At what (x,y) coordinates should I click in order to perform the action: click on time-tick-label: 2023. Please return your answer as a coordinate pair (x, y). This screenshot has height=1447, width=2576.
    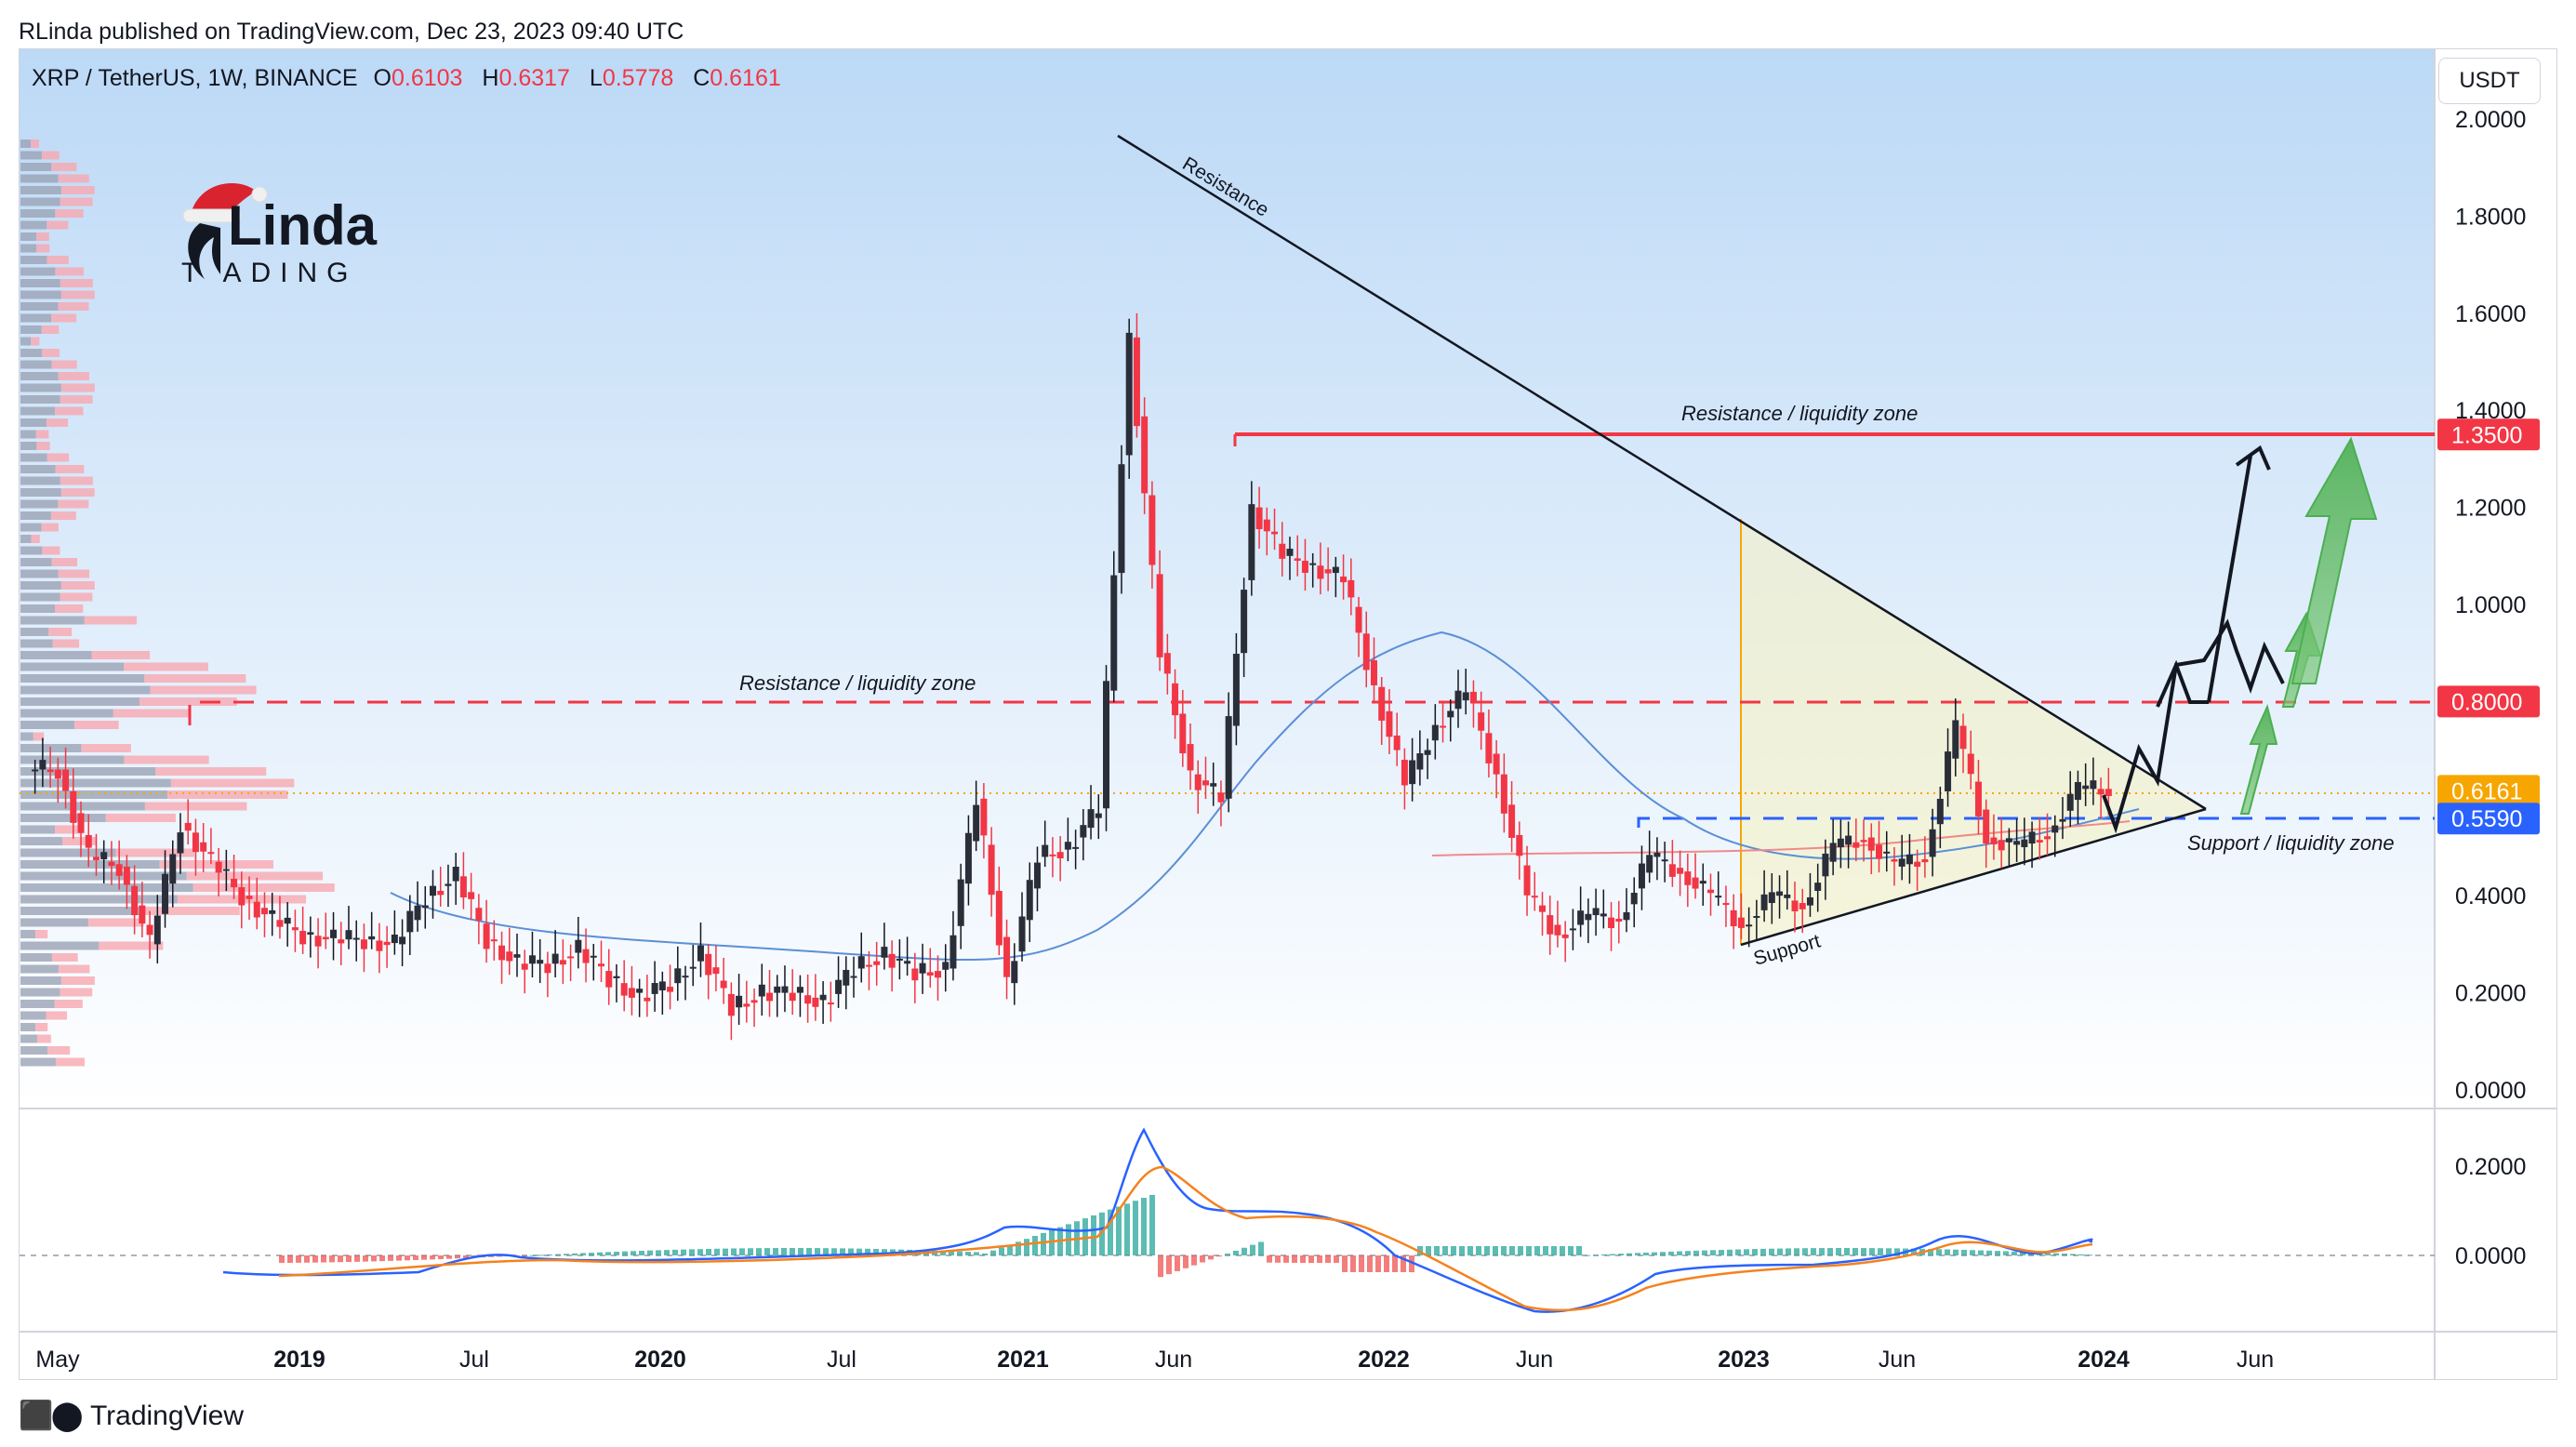
    Looking at the image, I should click on (1744, 1360).